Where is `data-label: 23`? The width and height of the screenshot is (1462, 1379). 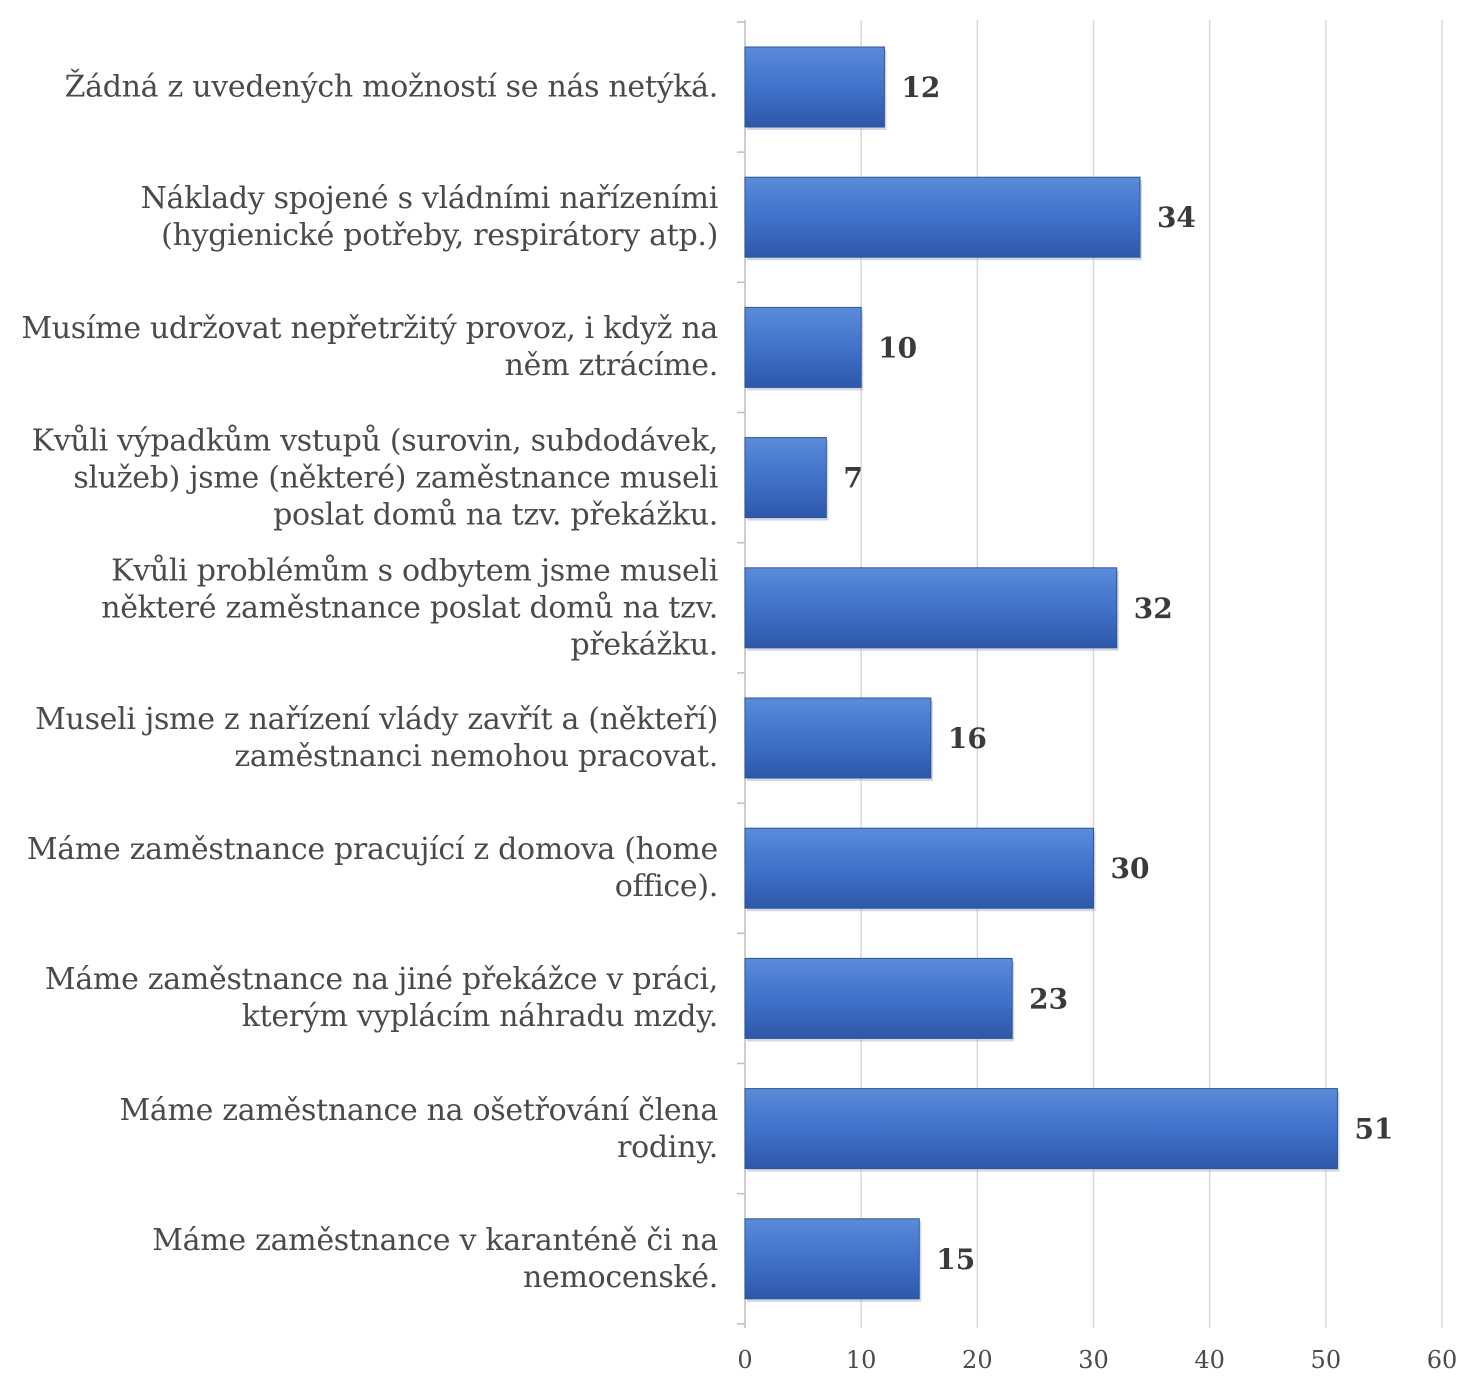 data-label: 23 is located at coordinates (1048, 998).